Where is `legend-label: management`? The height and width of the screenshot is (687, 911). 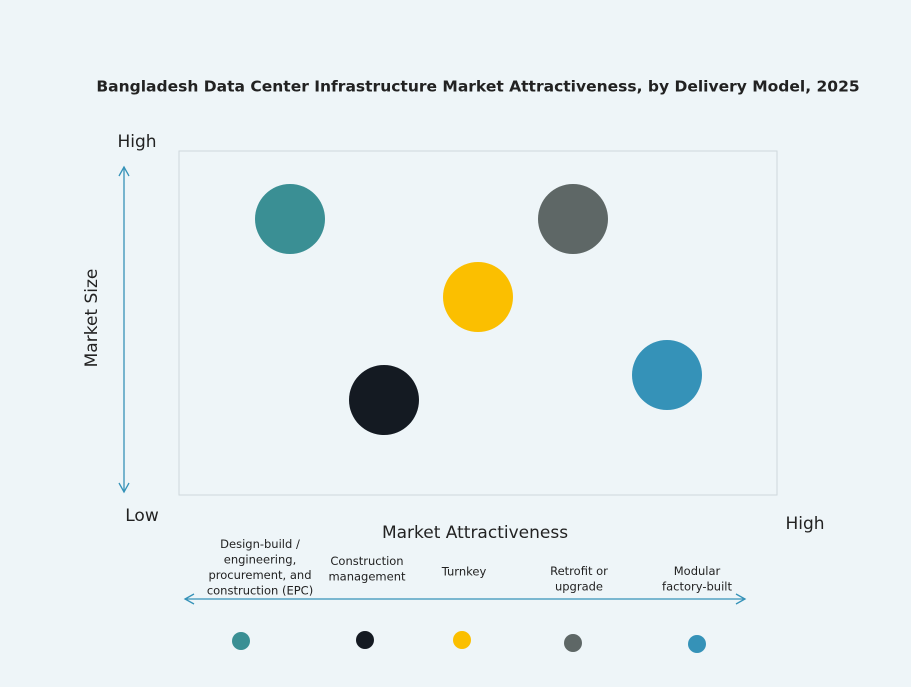 legend-label: management is located at coordinates (367, 577).